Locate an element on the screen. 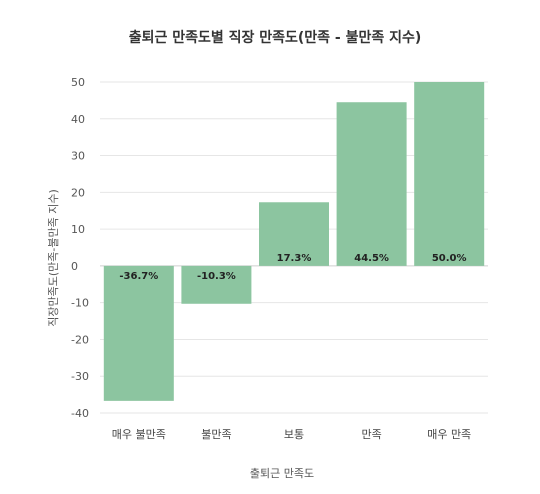 The height and width of the screenshot is (494, 540). y-tick-label: 30 is located at coordinates (78, 156).